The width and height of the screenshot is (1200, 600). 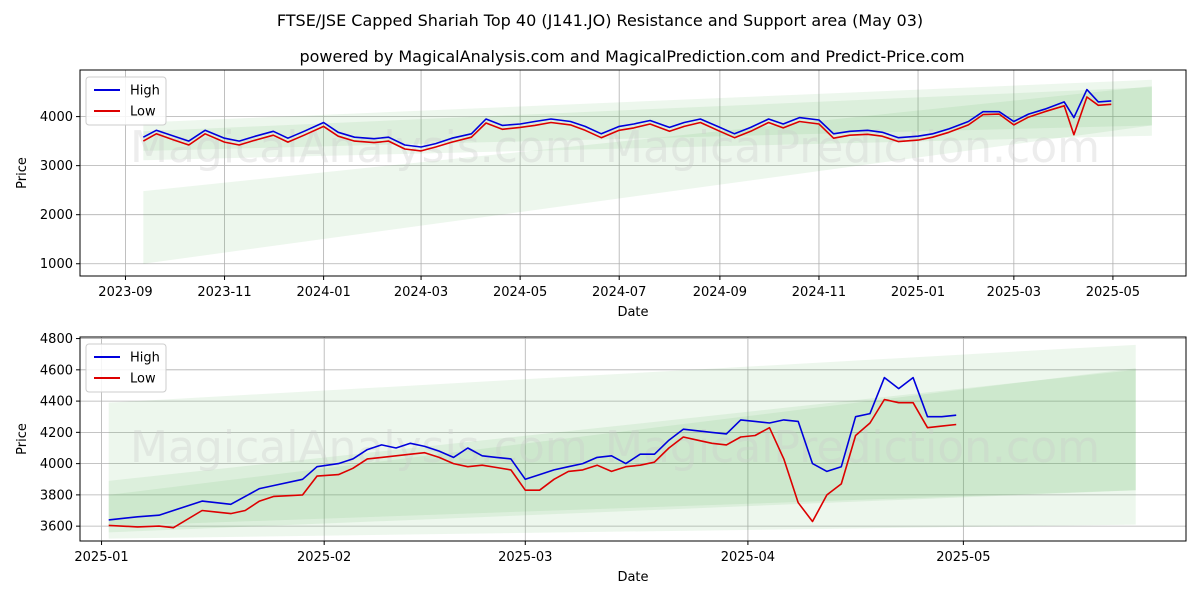 I want to click on y-tick-label: 1000, so click(x=56, y=264).